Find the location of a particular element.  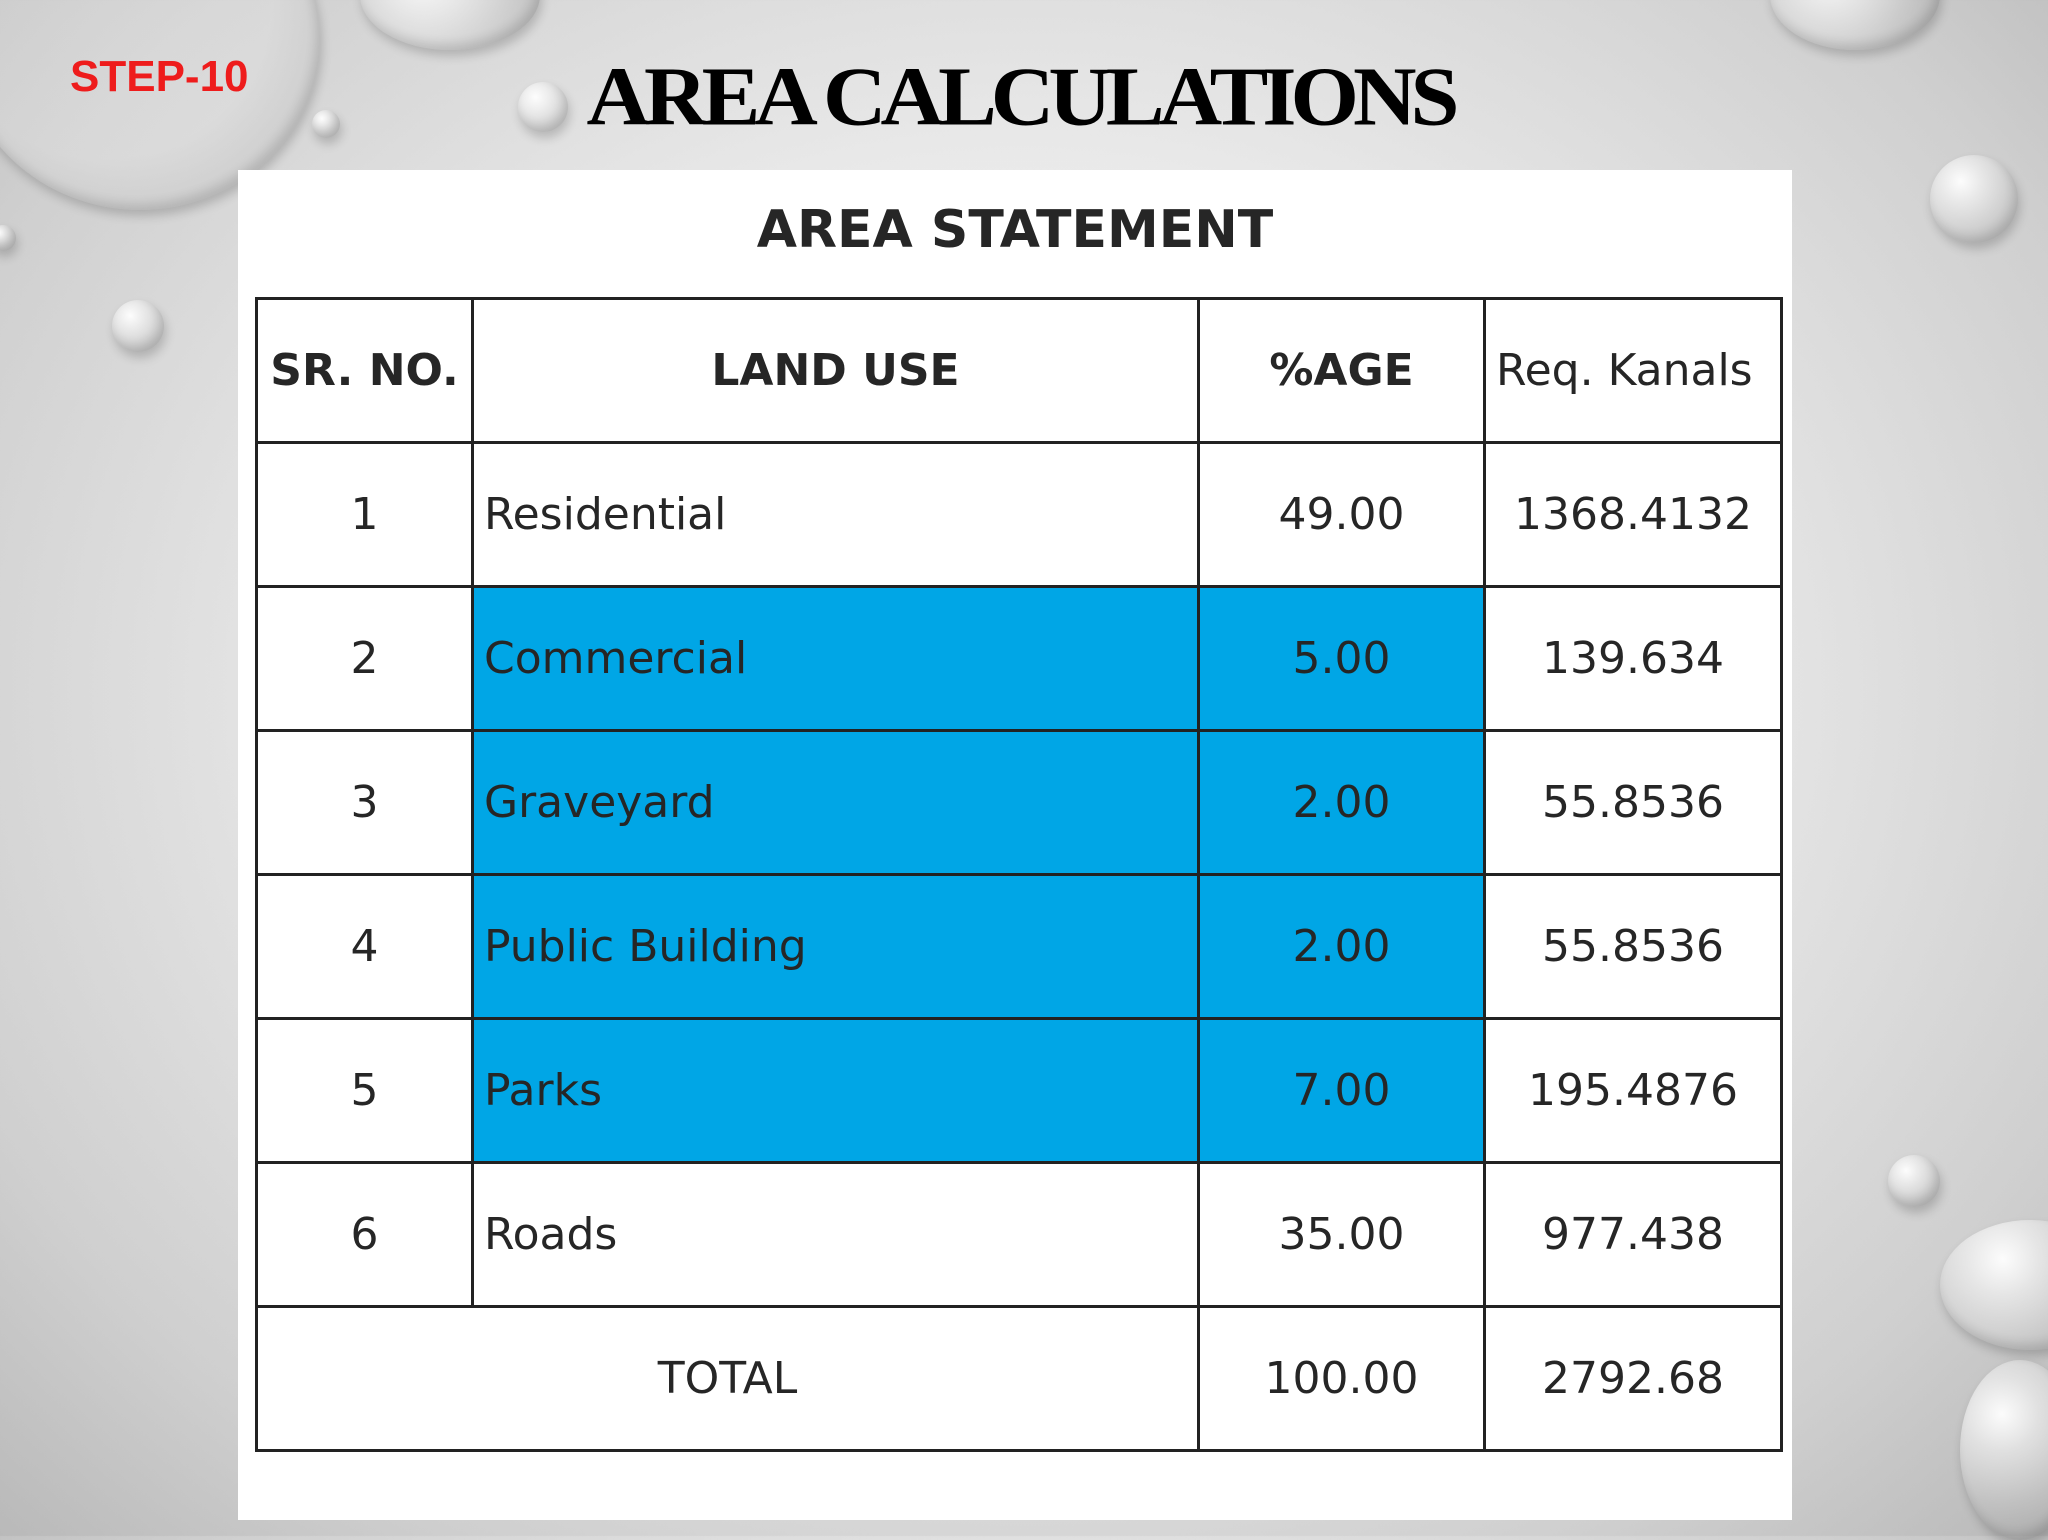

cell-sr: 5 is located at coordinates (364, 1090).